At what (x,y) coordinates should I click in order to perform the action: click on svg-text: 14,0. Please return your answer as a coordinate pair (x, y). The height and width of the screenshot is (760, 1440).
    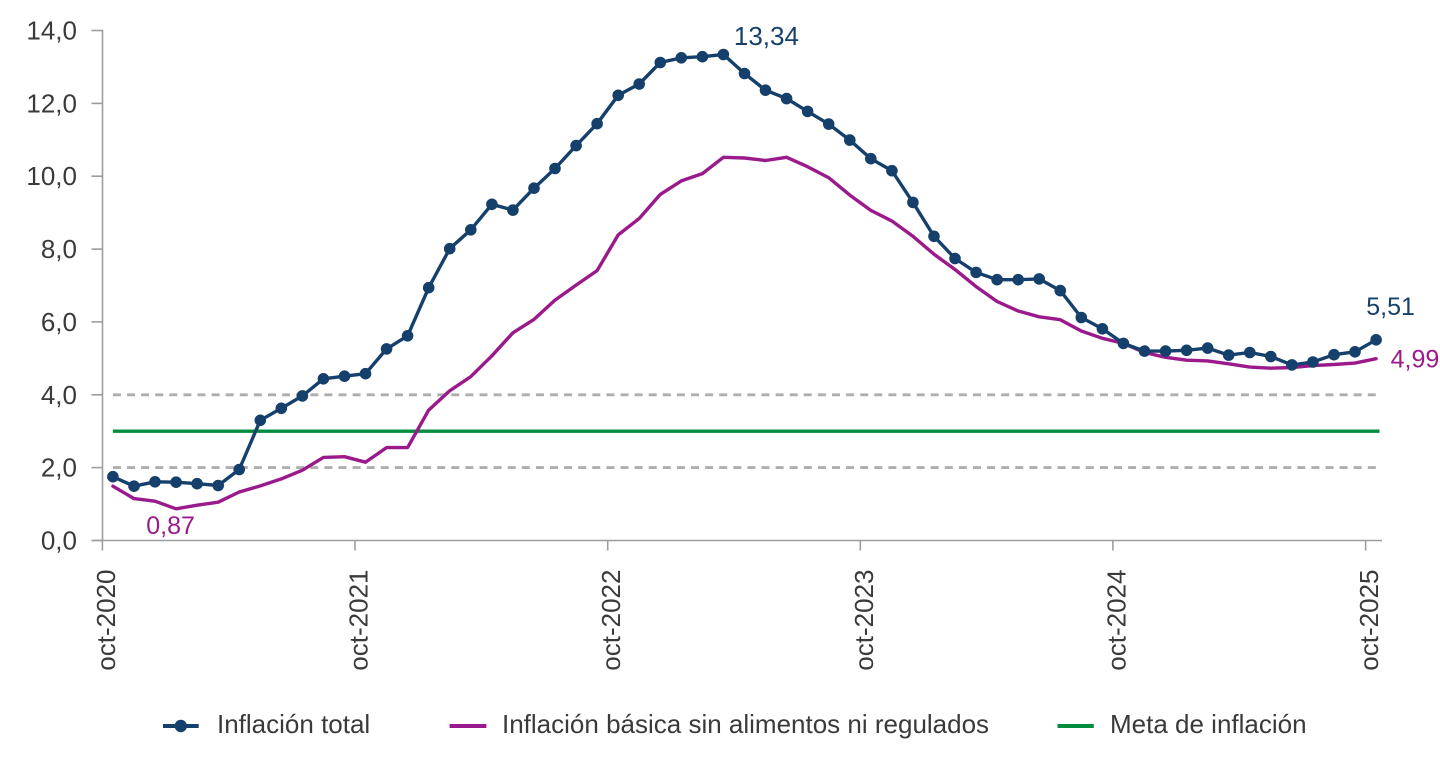
    Looking at the image, I should click on (51, 31).